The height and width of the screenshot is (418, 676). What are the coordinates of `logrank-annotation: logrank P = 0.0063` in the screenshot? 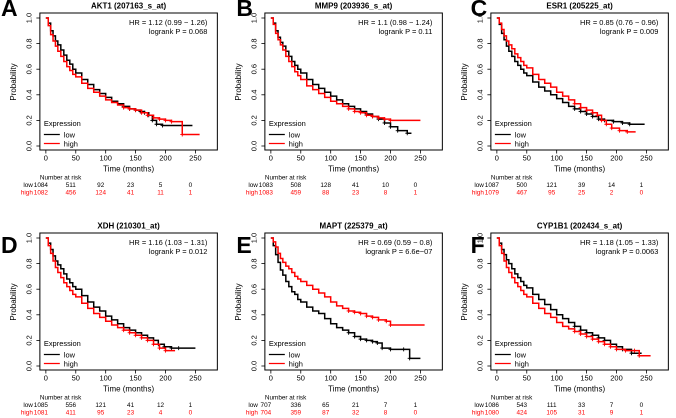 It's located at (626, 251).